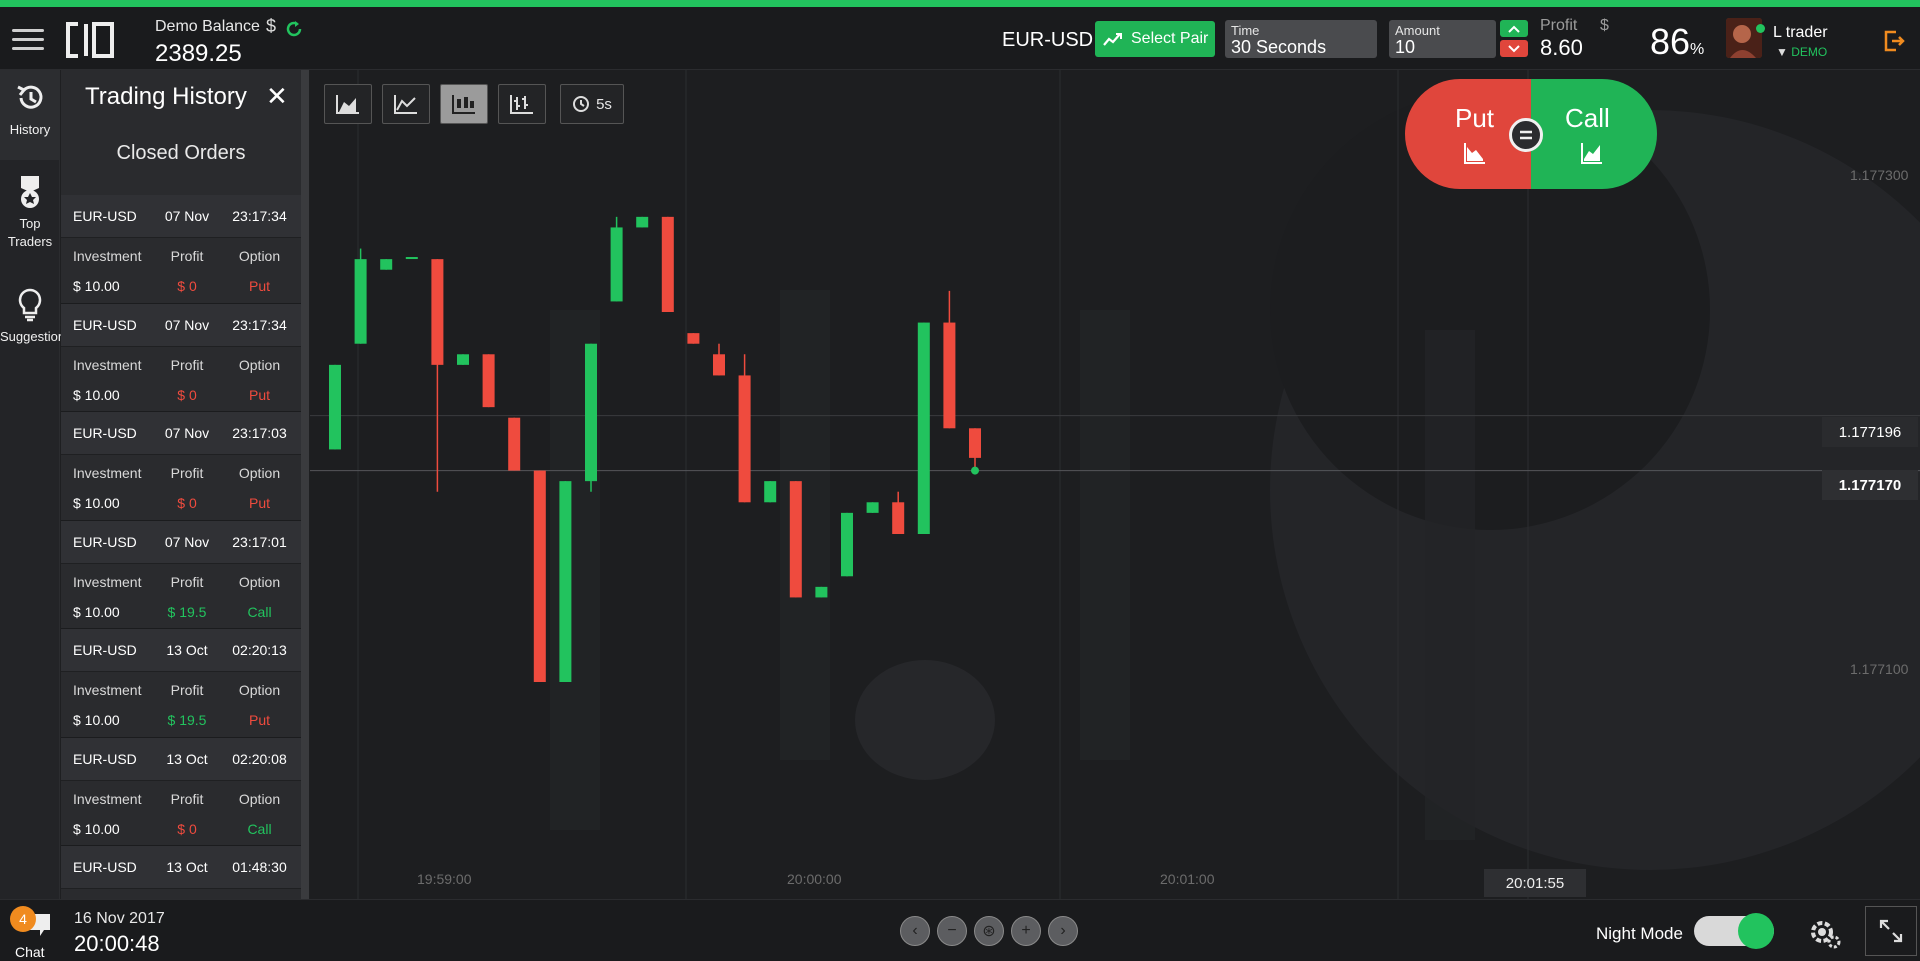 This screenshot has width=1920, height=961. I want to click on zoom-in-button: +, so click(1026, 931).